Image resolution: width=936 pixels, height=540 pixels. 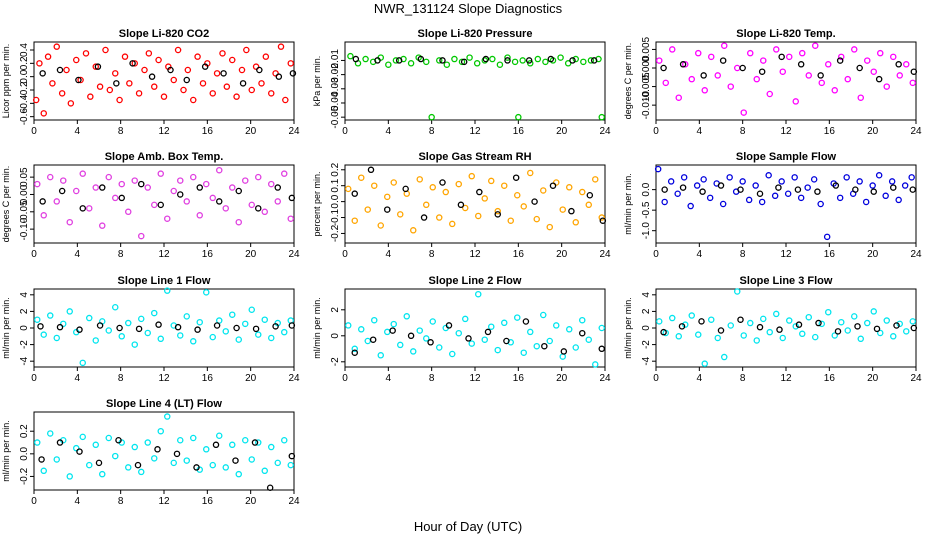 I want to click on y-tick-label: -4, so click(x=646, y=360).